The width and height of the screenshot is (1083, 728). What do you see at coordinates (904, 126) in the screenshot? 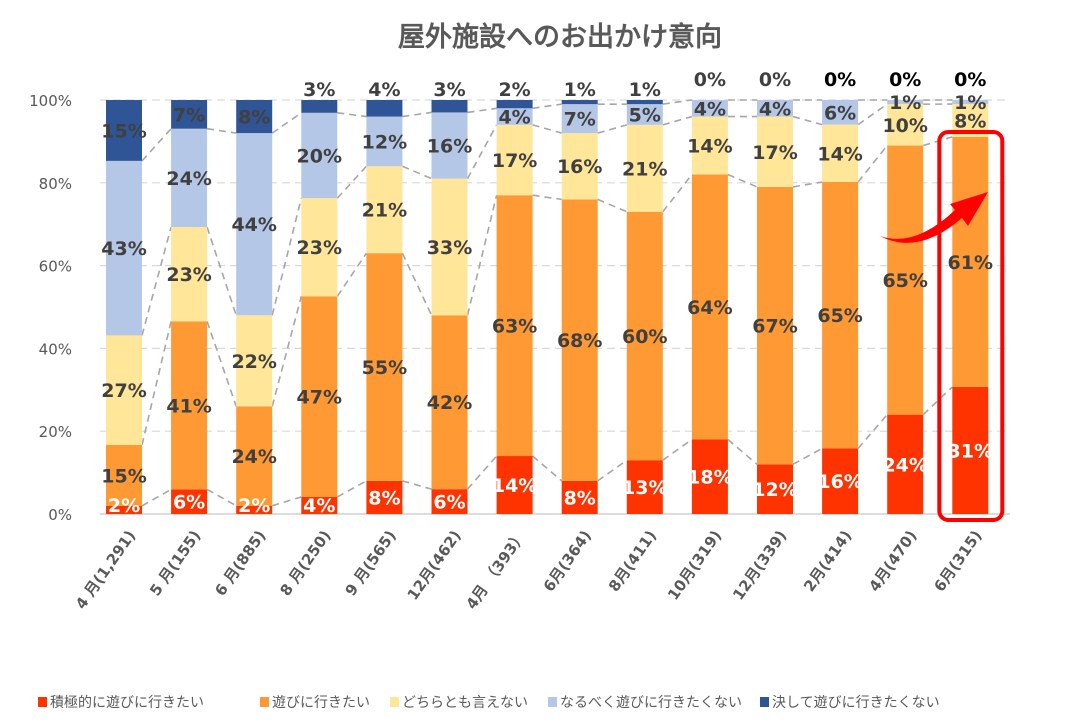
I see `data-label: 10%` at bounding box center [904, 126].